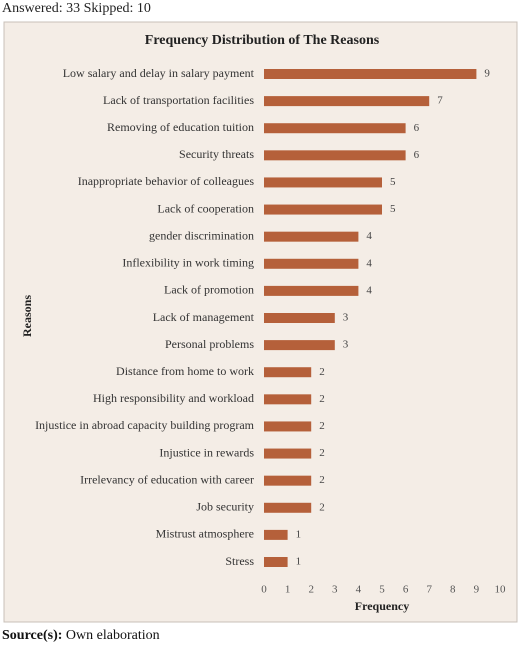 The image size is (520, 647). I want to click on chart-title: Frequency Distribution of The Reasons, so click(262, 40).